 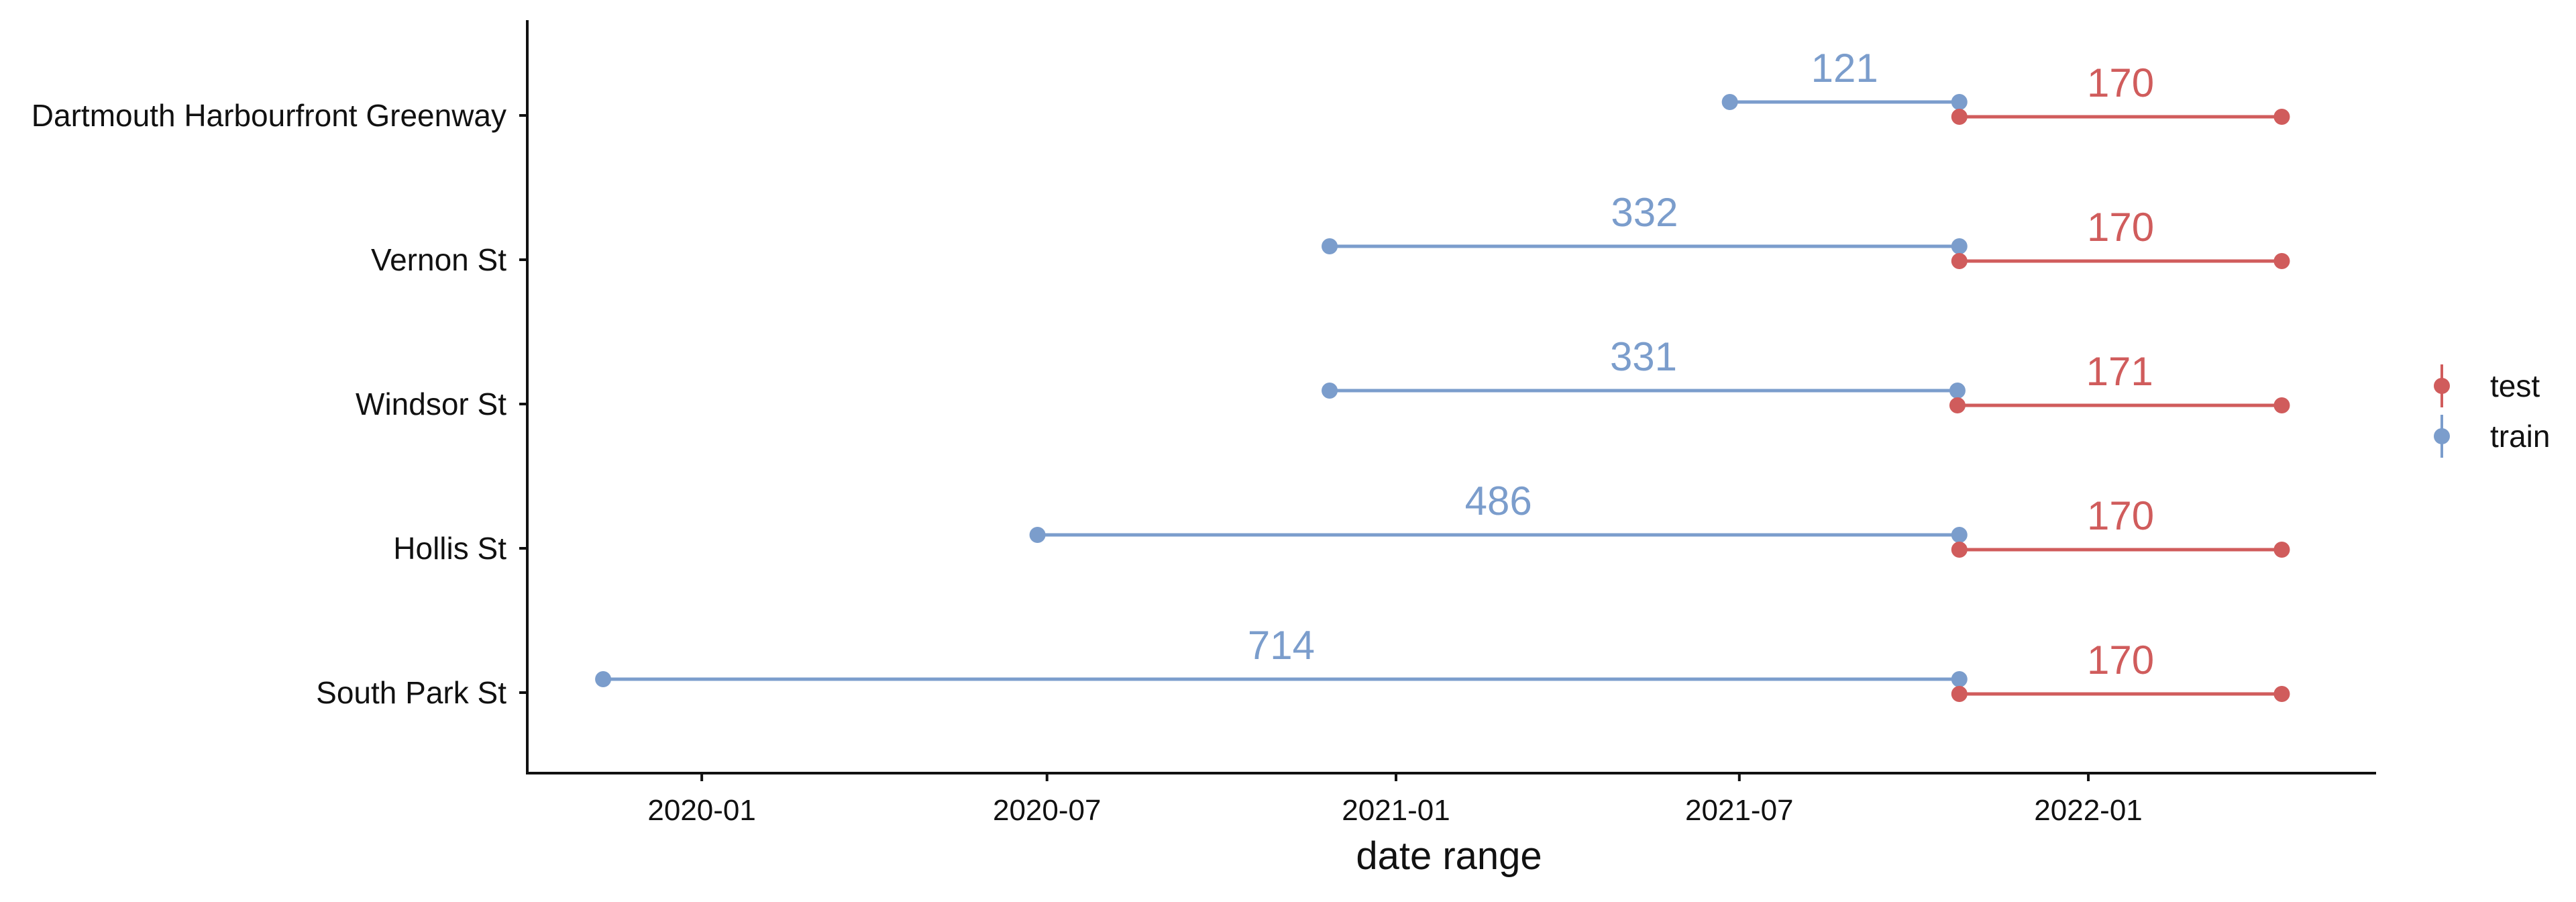 What do you see at coordinates (411, 692) in the screenshot?
I see `y-tick-label: South Park St` at bounding box center [411, 692].